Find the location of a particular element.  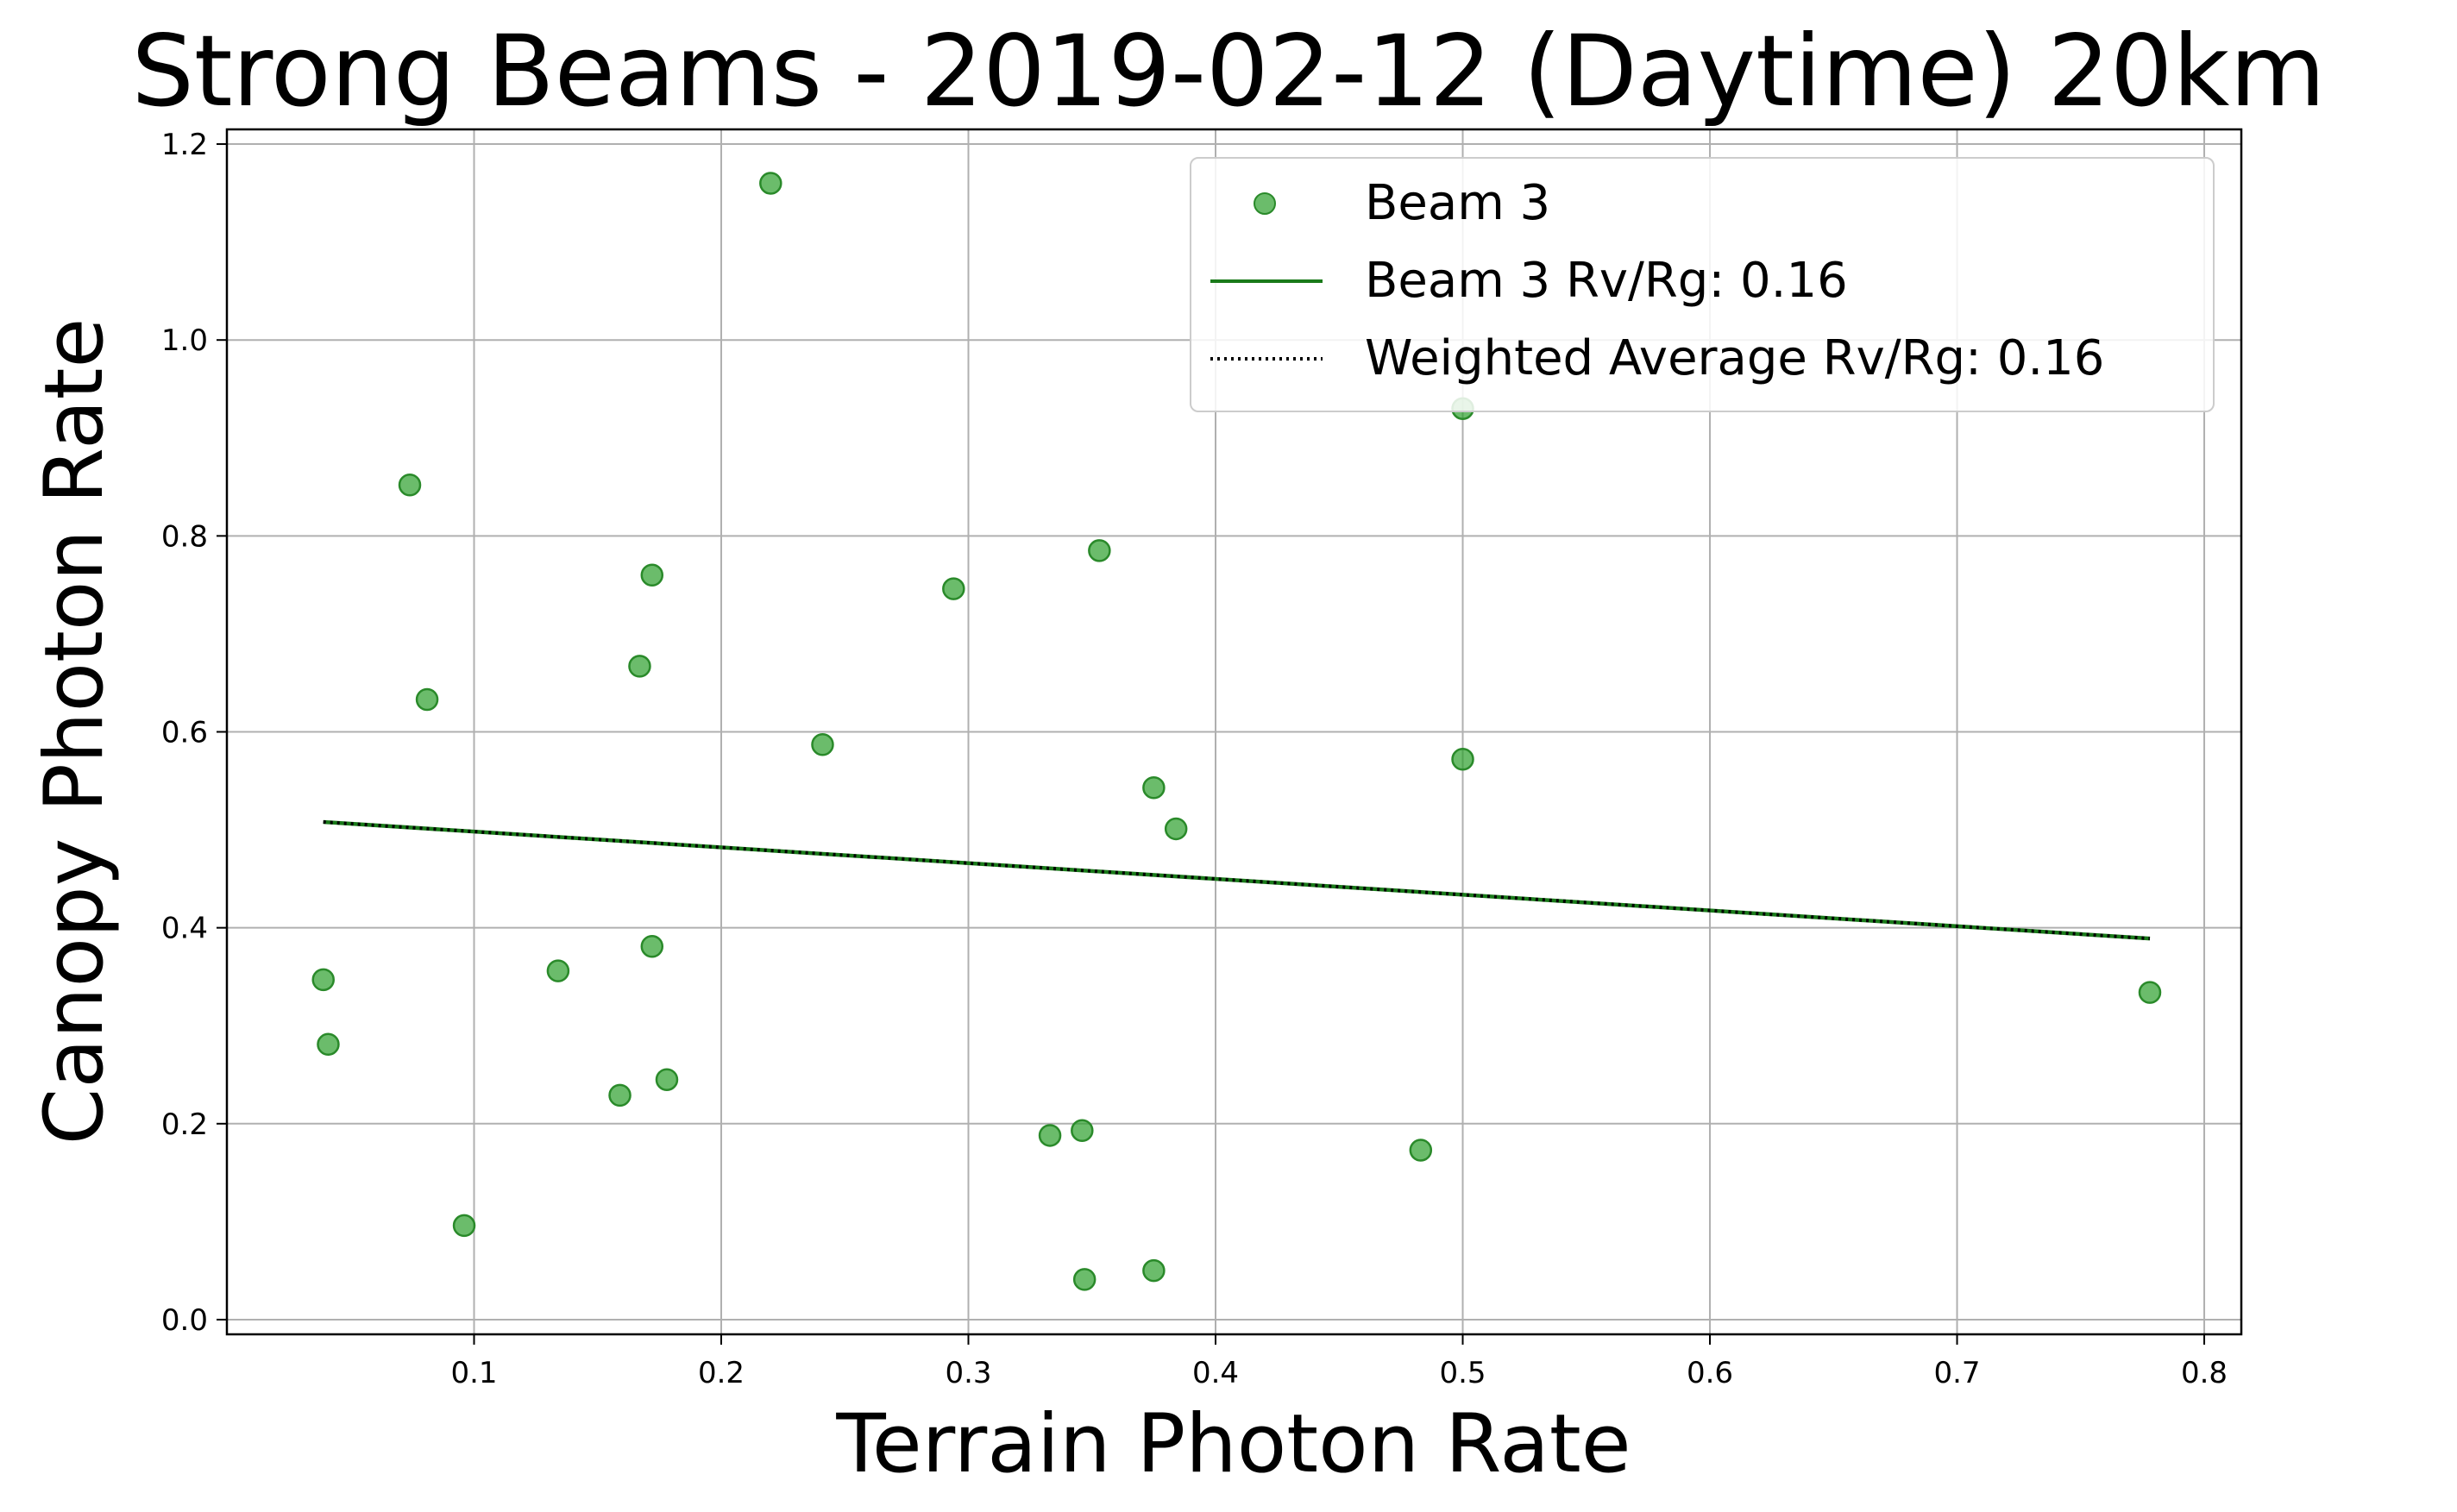

y-tick-label: 0.4 is located at coordinates (184, 929).